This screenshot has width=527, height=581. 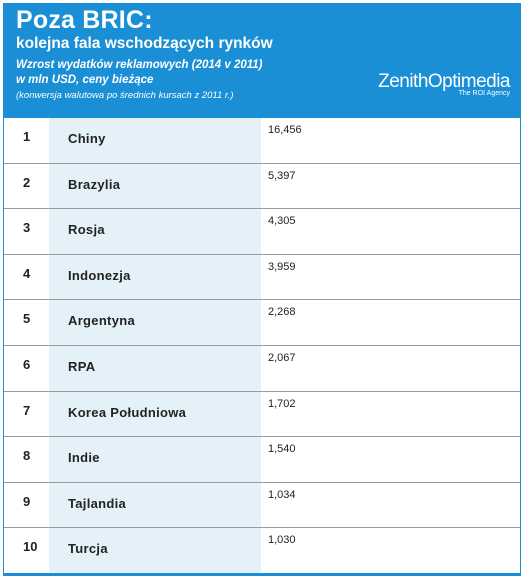 I want to click on bottom-rule, so click(x=262, y=574).